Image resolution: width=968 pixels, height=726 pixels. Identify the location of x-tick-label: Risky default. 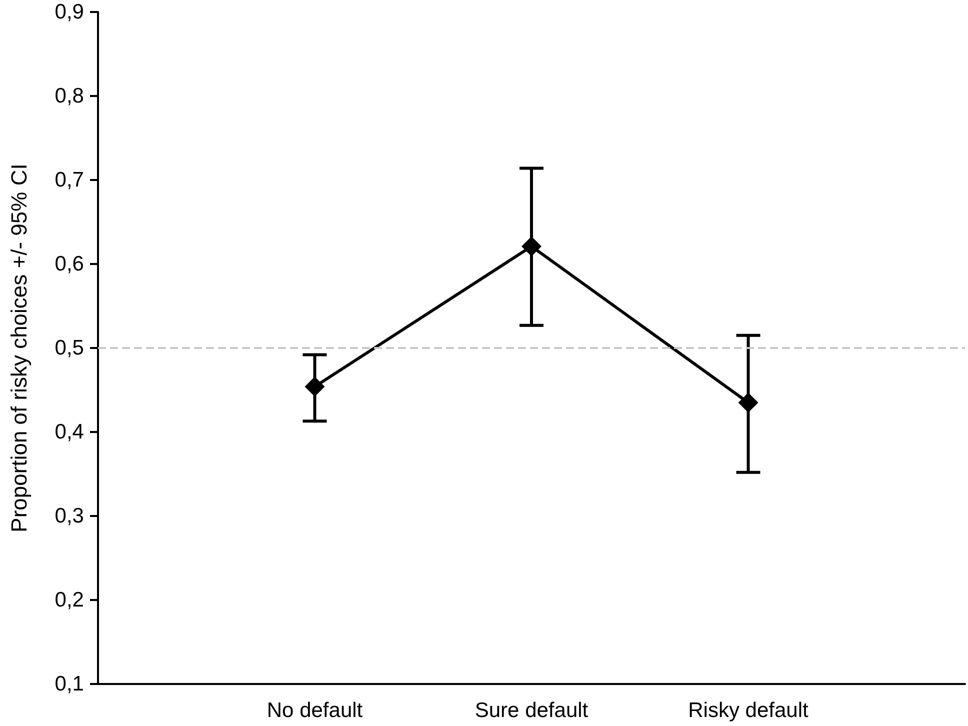
(748, 710).